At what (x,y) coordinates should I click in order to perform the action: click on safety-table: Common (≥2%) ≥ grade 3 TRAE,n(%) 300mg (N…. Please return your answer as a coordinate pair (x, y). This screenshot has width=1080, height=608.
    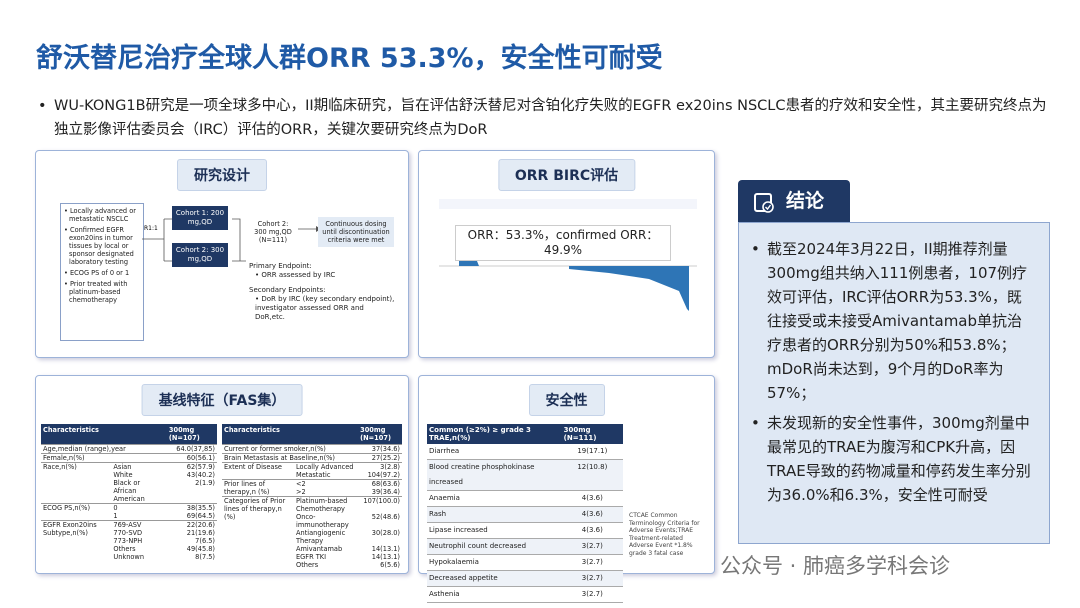
    Looking at the image, I should click on (525, 513).